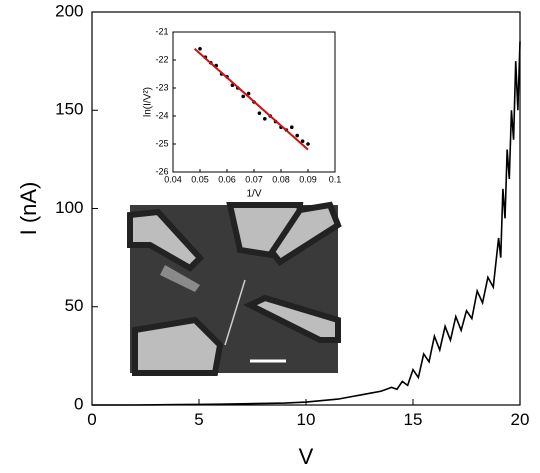 The width and height of the screenshot is (540, 473). I want to click on y-tick-label: 100, so click(69, 207).